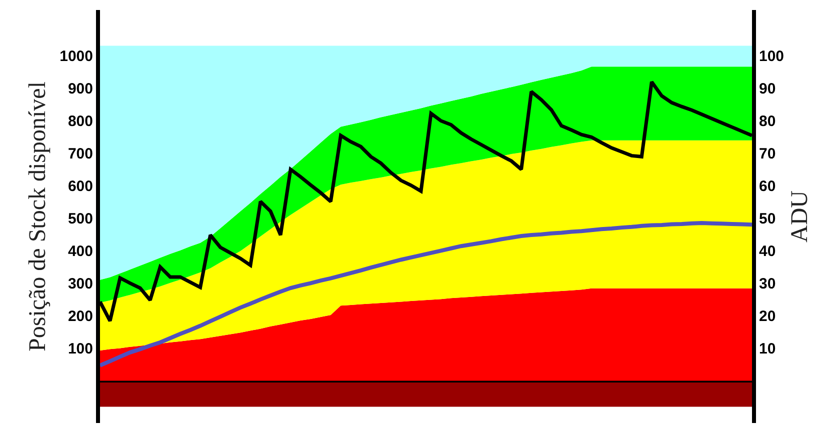 This screenshot has height=427, width=832. I want to click on y-tick-label: 800, so click(80, 121).